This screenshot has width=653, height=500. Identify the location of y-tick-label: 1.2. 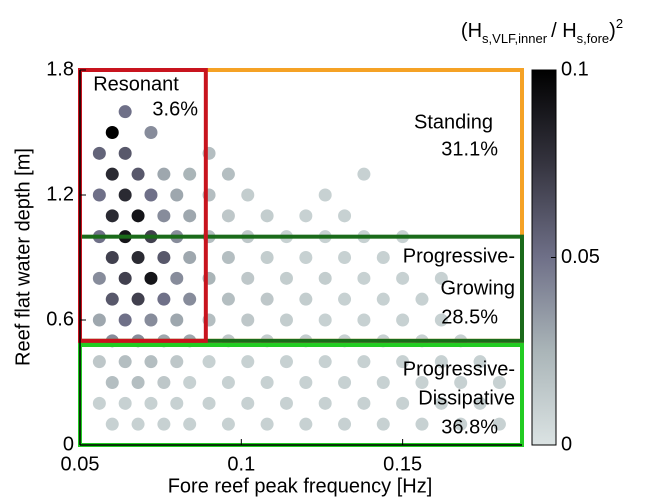
(60, 194).